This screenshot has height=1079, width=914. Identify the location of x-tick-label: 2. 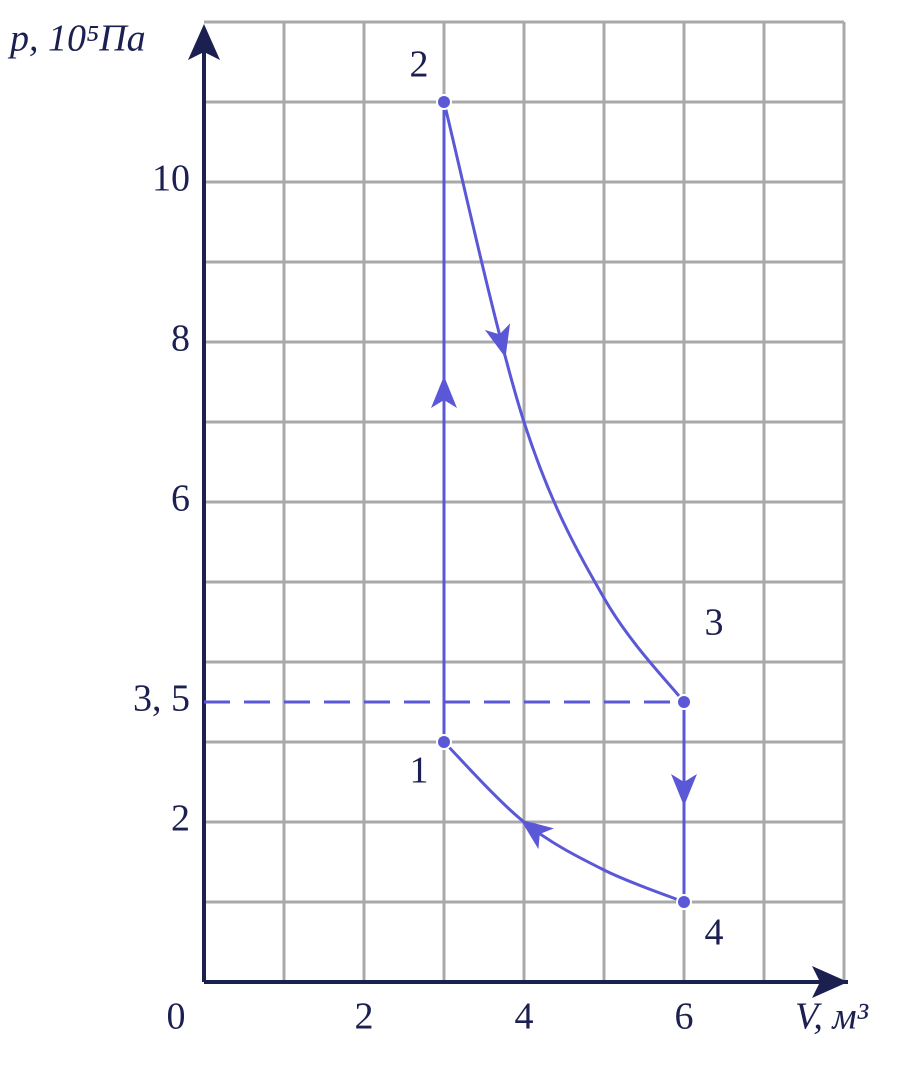
(364, 1017).